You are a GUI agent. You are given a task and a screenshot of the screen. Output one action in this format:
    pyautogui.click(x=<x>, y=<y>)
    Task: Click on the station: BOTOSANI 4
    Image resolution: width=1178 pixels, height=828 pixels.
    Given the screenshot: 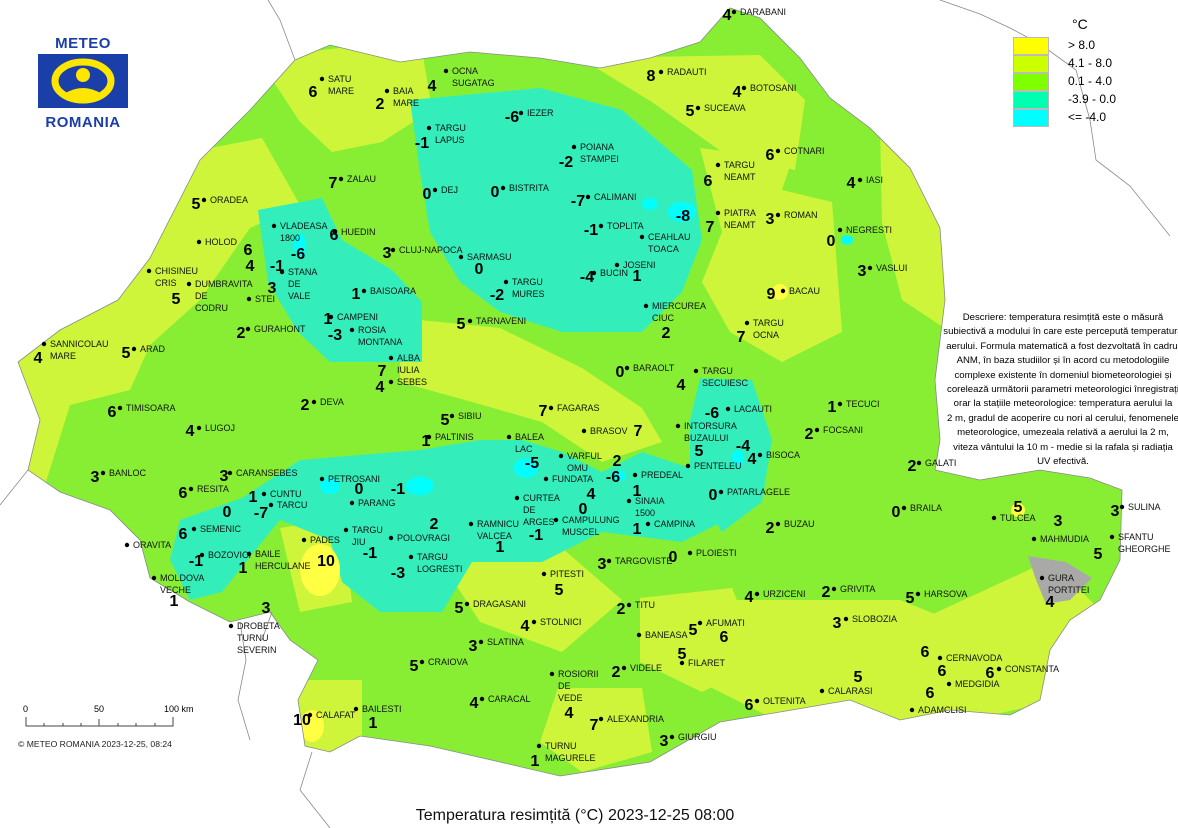 What is the action you would take?
    pyautogui.click(x=765, y=92)
    